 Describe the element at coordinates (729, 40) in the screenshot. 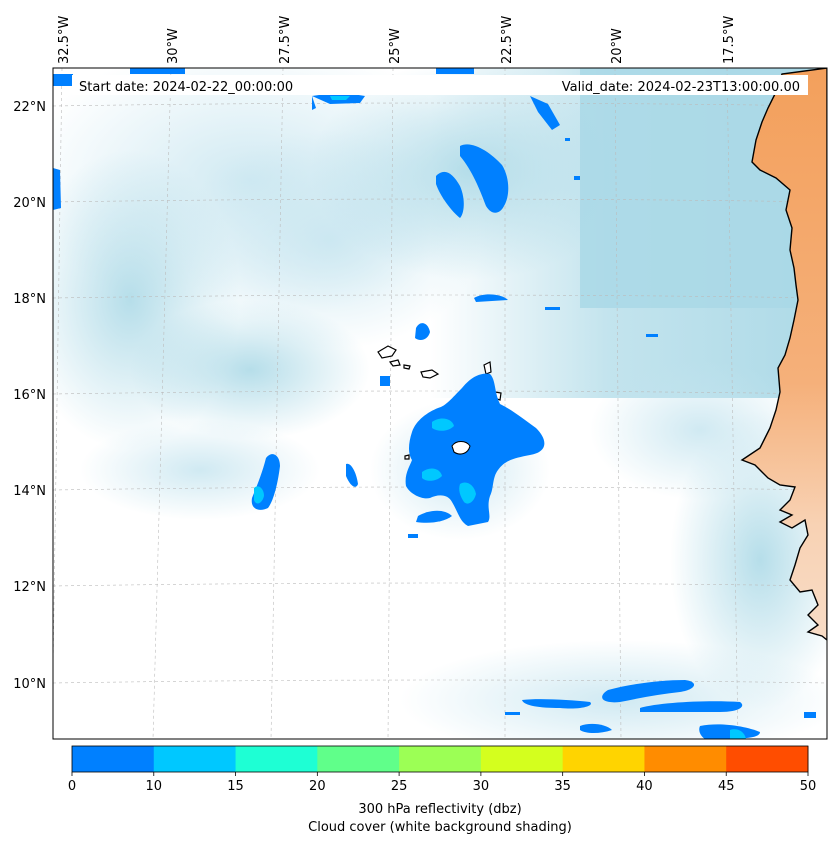

I see `lon-label: 17.5°W` at that location.